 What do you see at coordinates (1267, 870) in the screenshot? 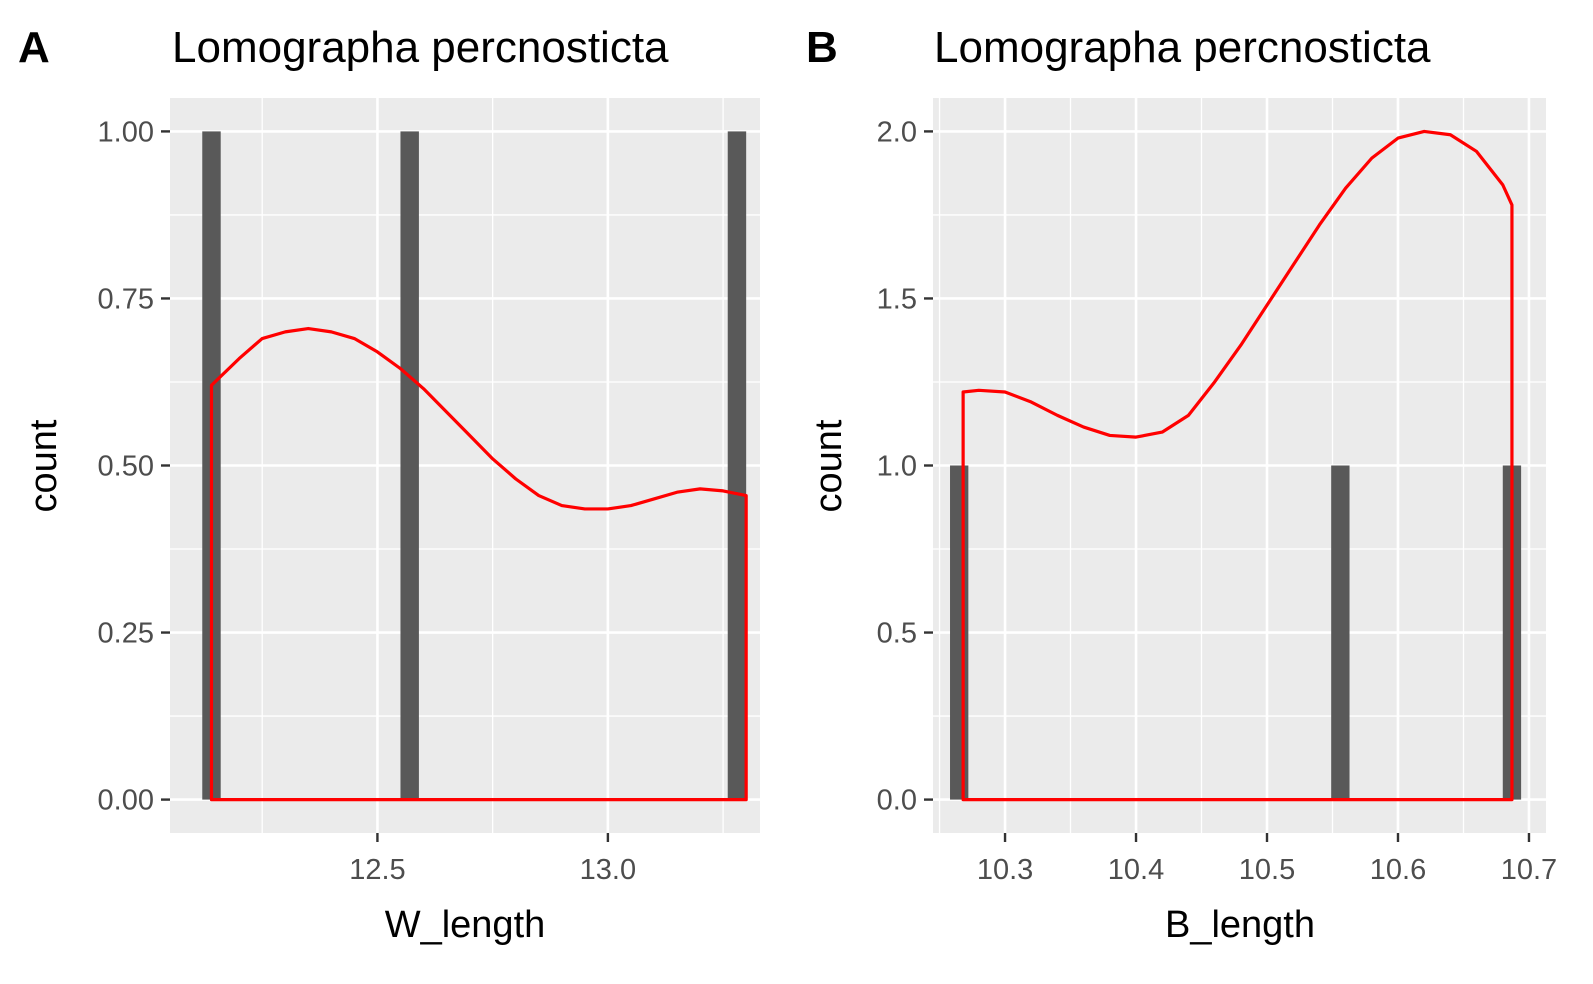
I see `x-tick-label: 10.5` at bounding box center [1267, 870].